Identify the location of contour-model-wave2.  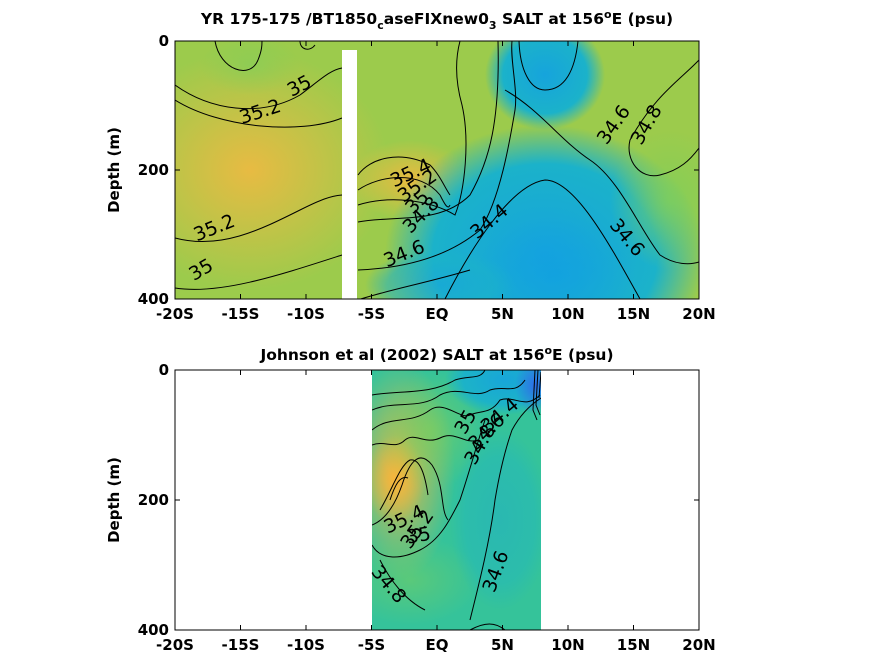
(307, 45).